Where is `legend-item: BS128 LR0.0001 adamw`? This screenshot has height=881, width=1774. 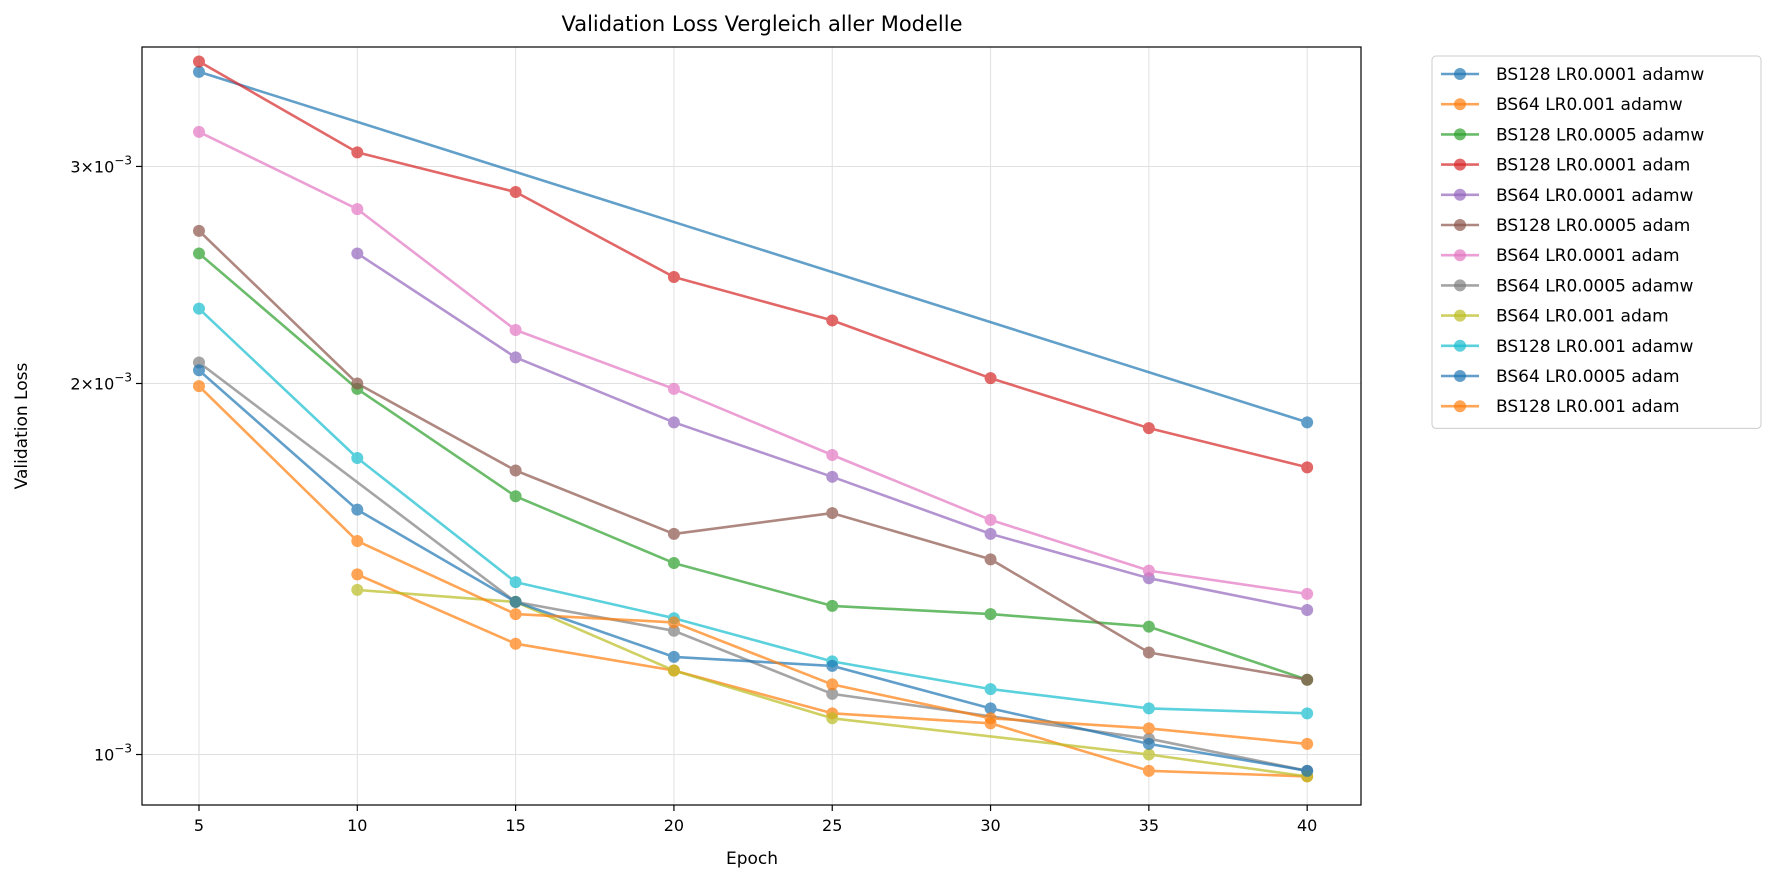
legend-item: BS128 LR0.0001 adamw is located at coordinates (1572, 75).